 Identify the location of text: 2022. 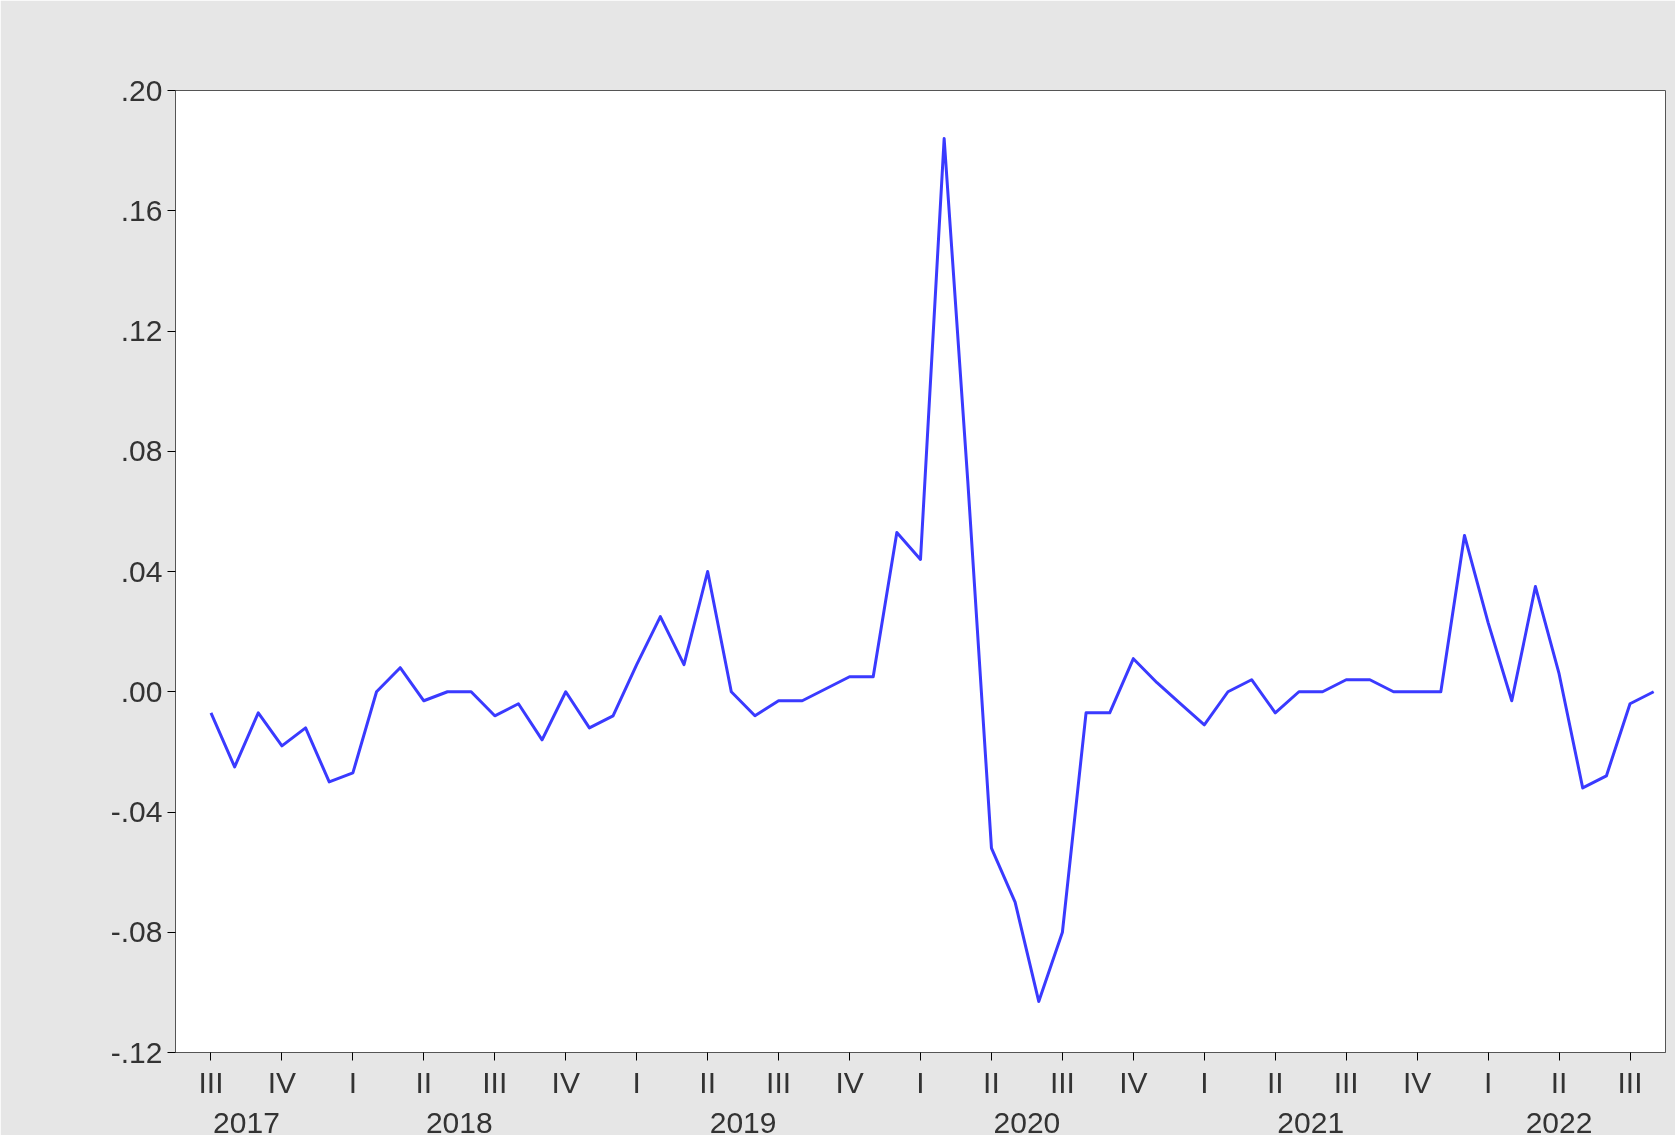
(1559, 1120).